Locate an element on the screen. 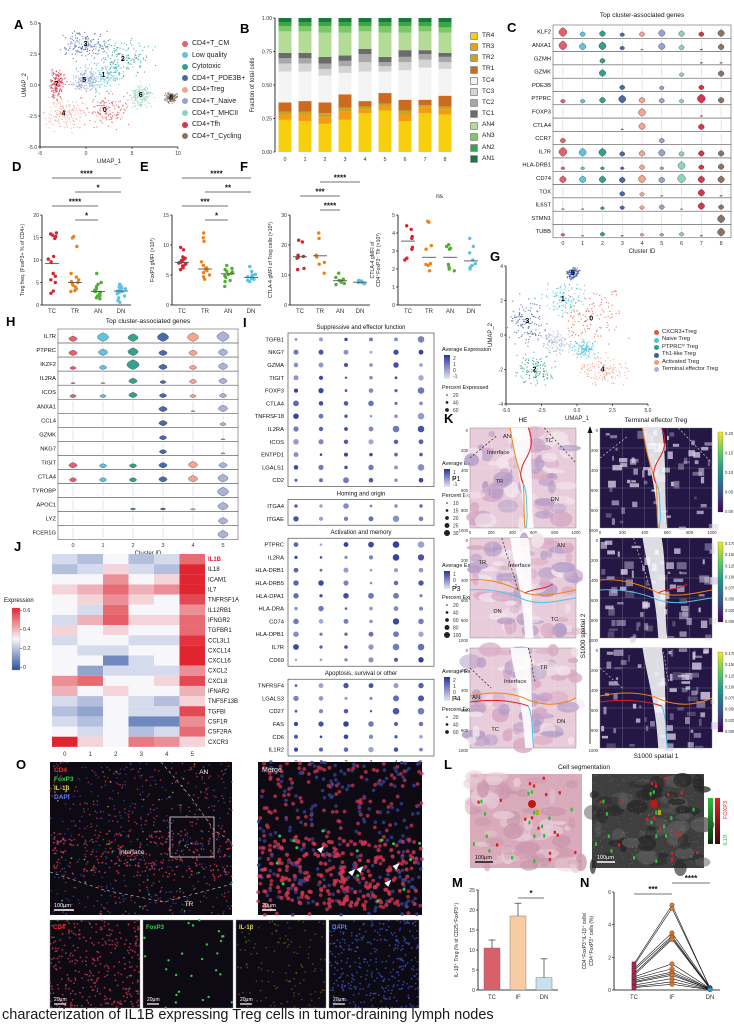 This screenshot has height=1024, width=734. svg-text: TOX is located at coordinates (545, 192).